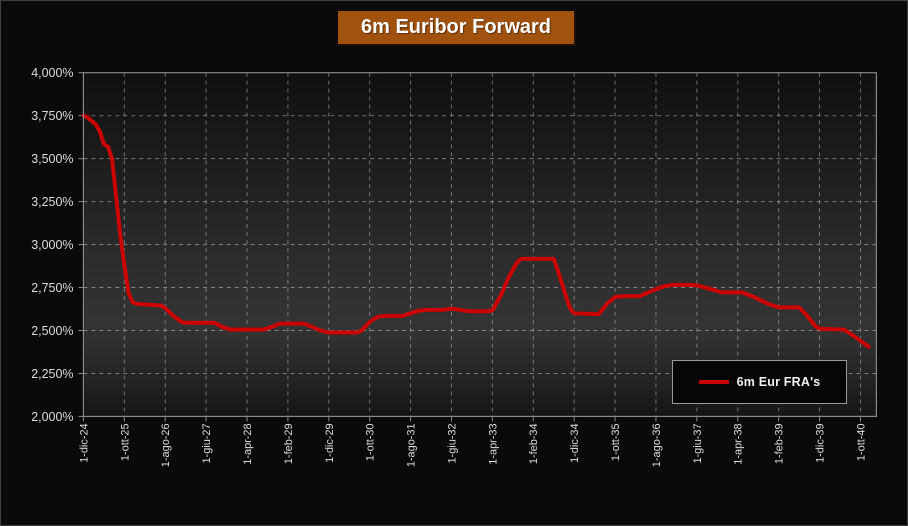 Image resolution: width=908 pixels, height=526 pixels. I want to click on y-axis-tick-label: 2,750%, so click(52, 288).